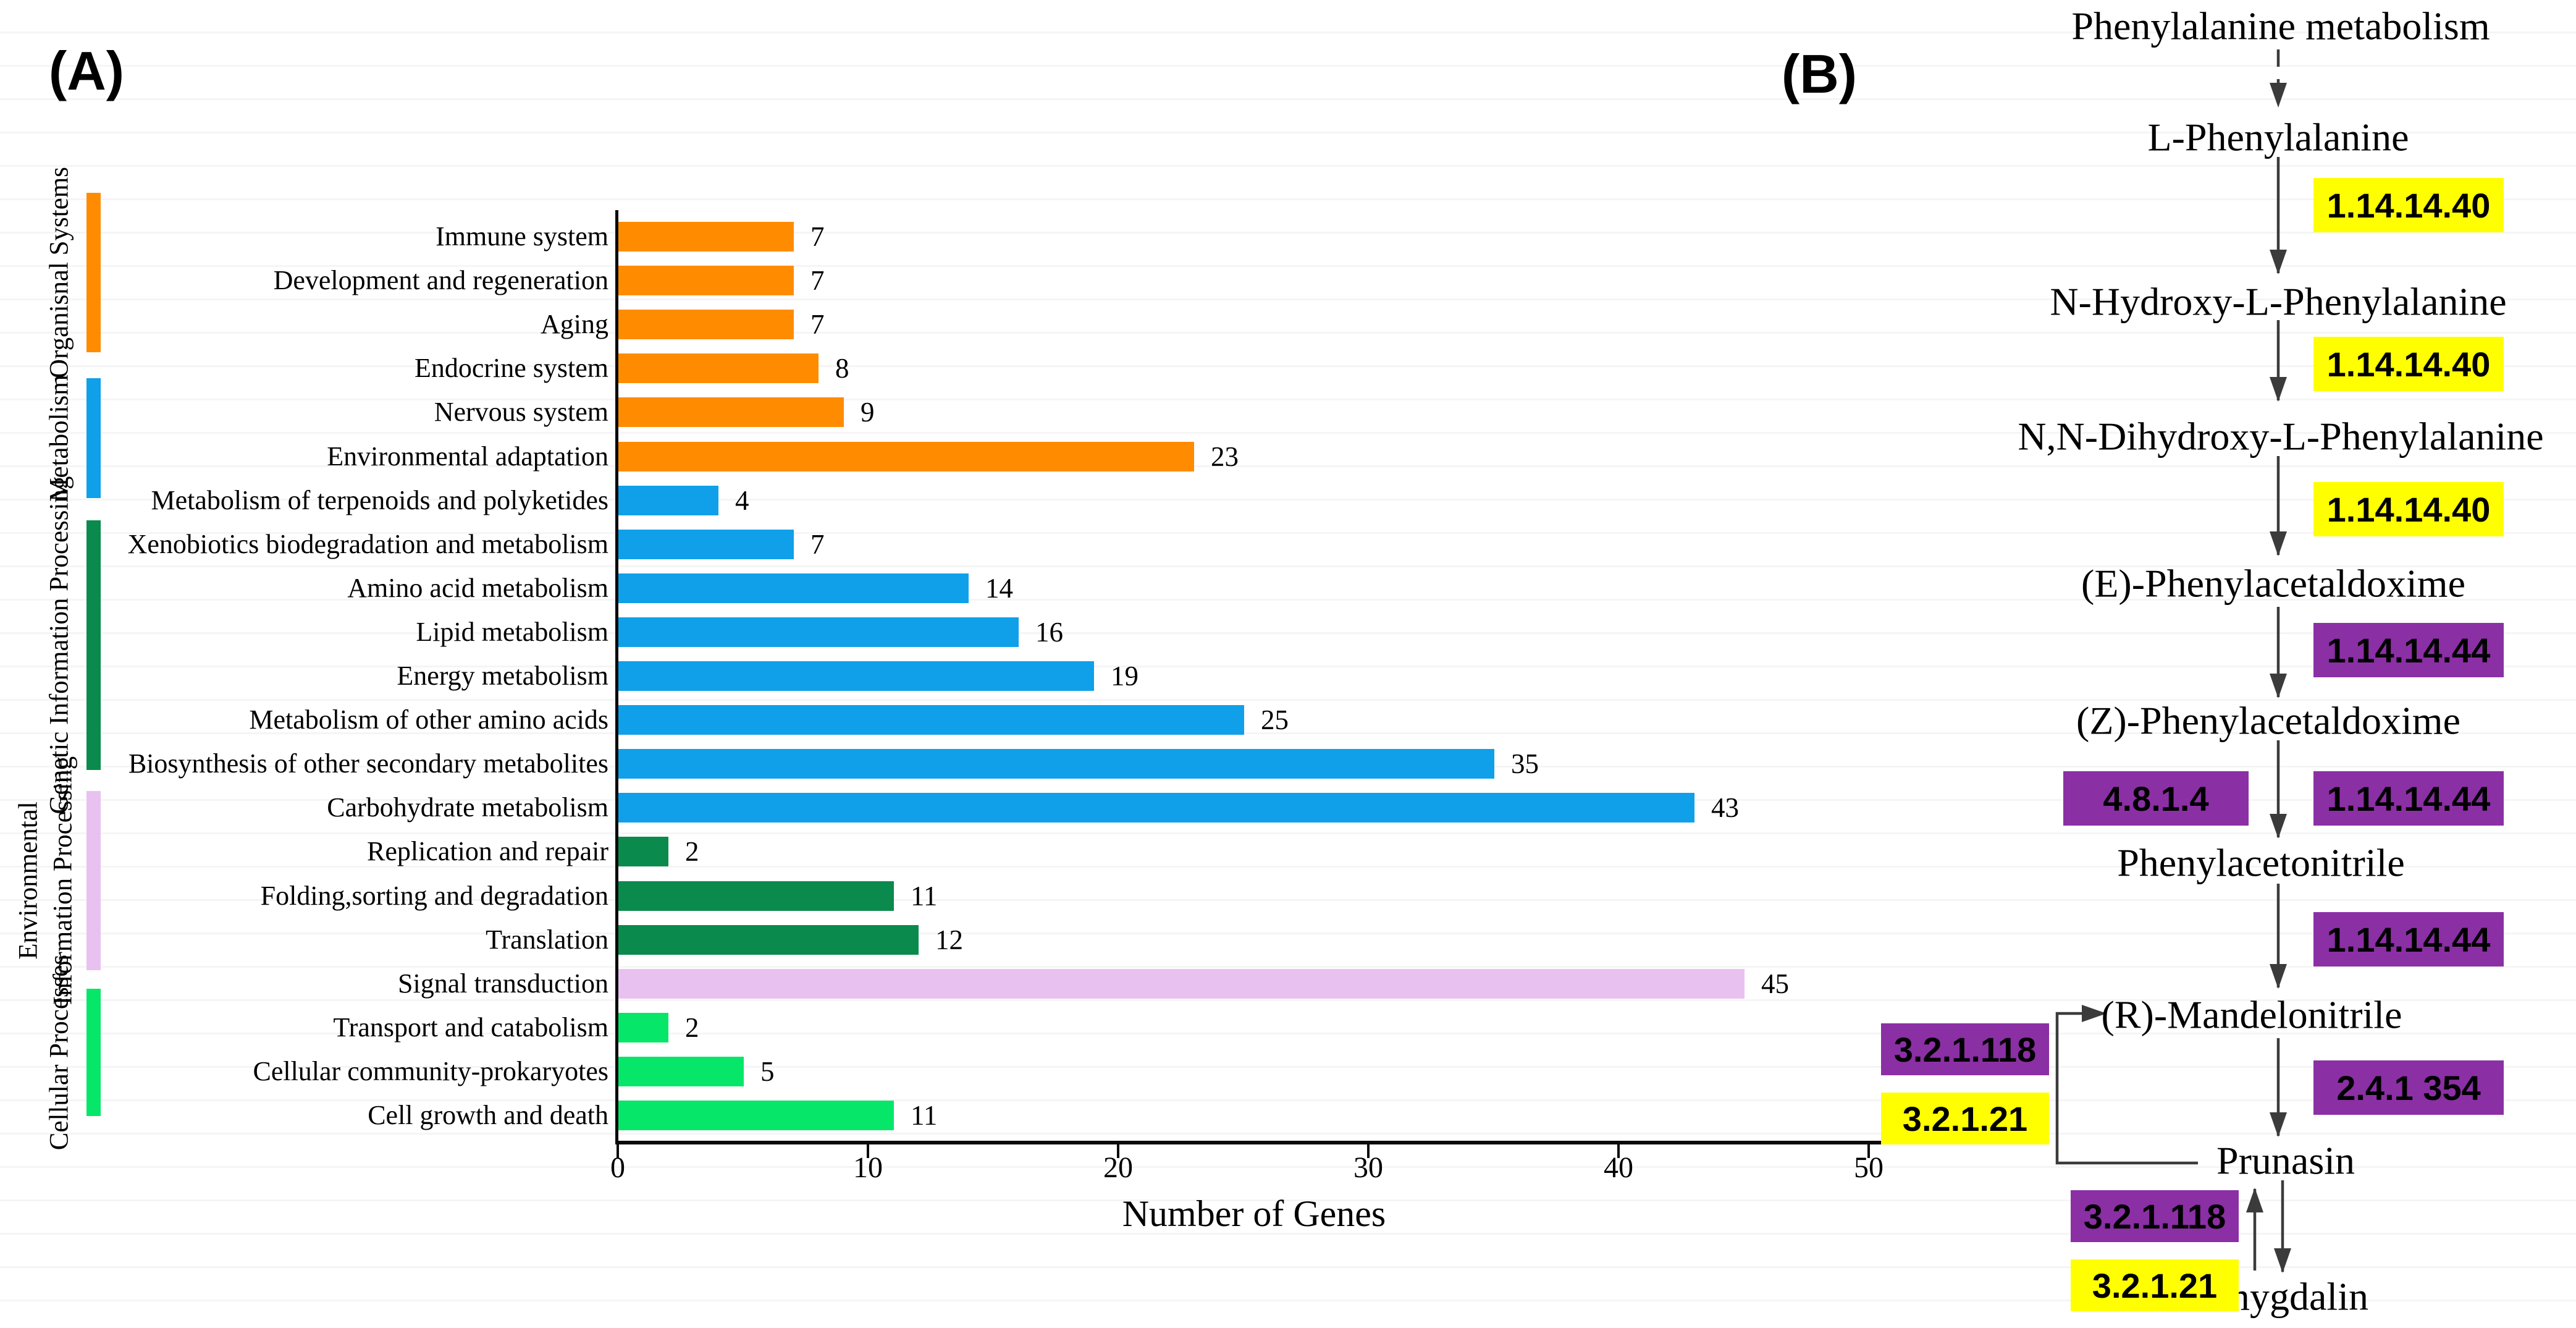 This screenshot has height=1328, width=2576. I want to click on bar-category-label: Aging, so click(574, 324).